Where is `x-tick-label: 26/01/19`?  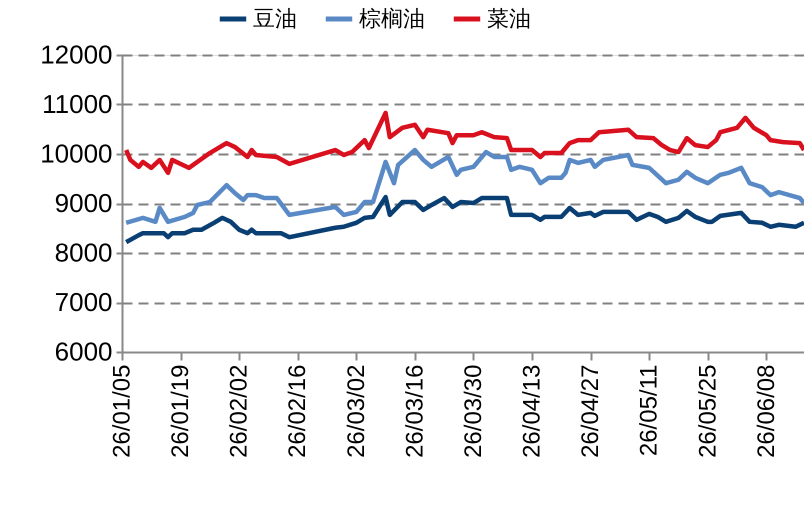 x-tick-label: 26/01/19 is located at coordinates (180, 411).